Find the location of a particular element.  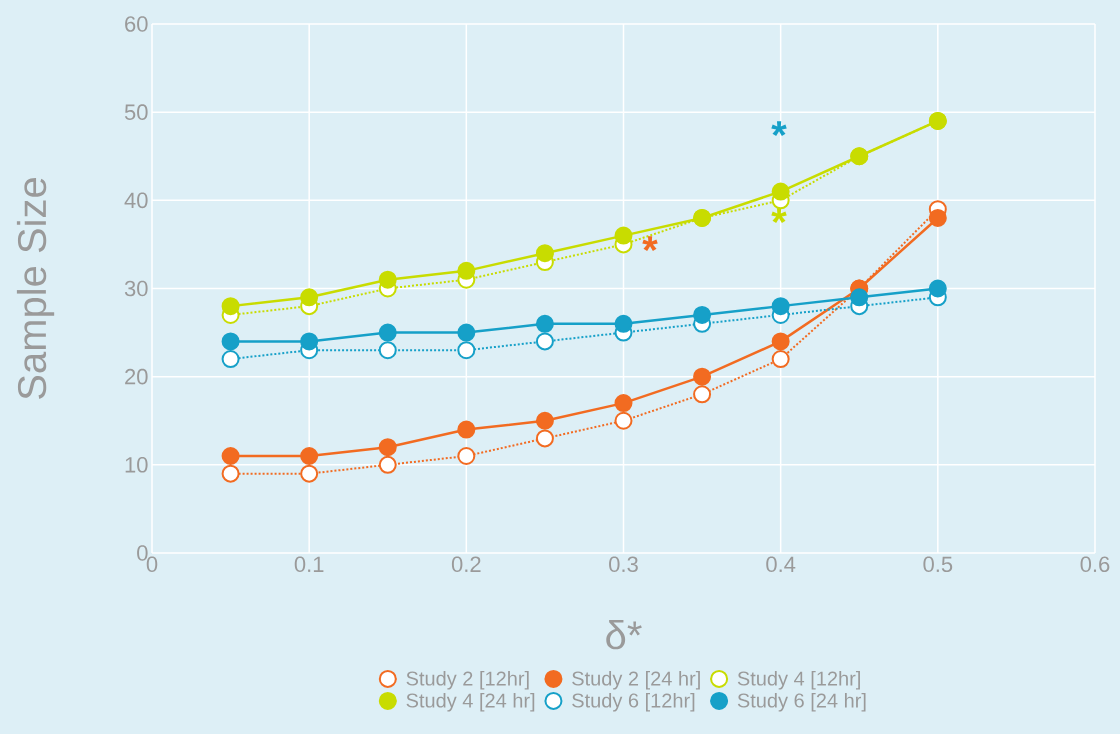

x-tick-label: 0.6 is located at coordinates (1095, 564).